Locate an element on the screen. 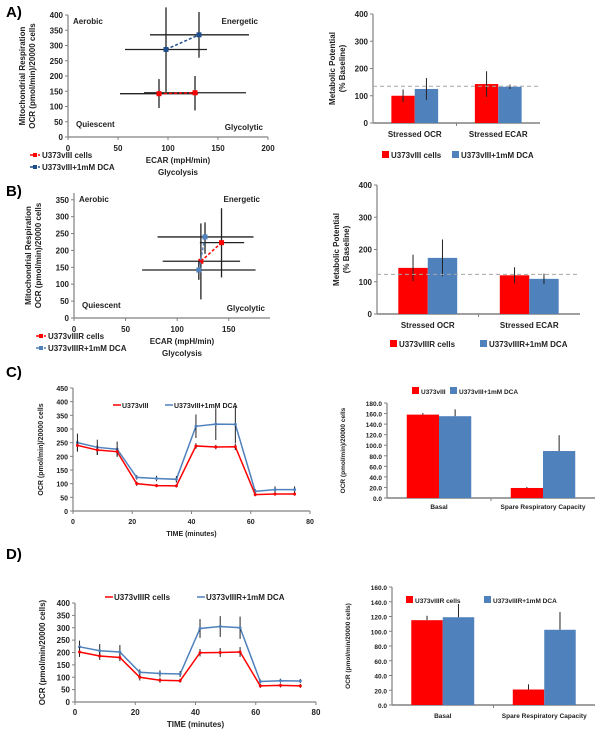 The height and width of the screenshot is (741, 600). y-tick-label: 140.0 is located at coordinates (374, 425).